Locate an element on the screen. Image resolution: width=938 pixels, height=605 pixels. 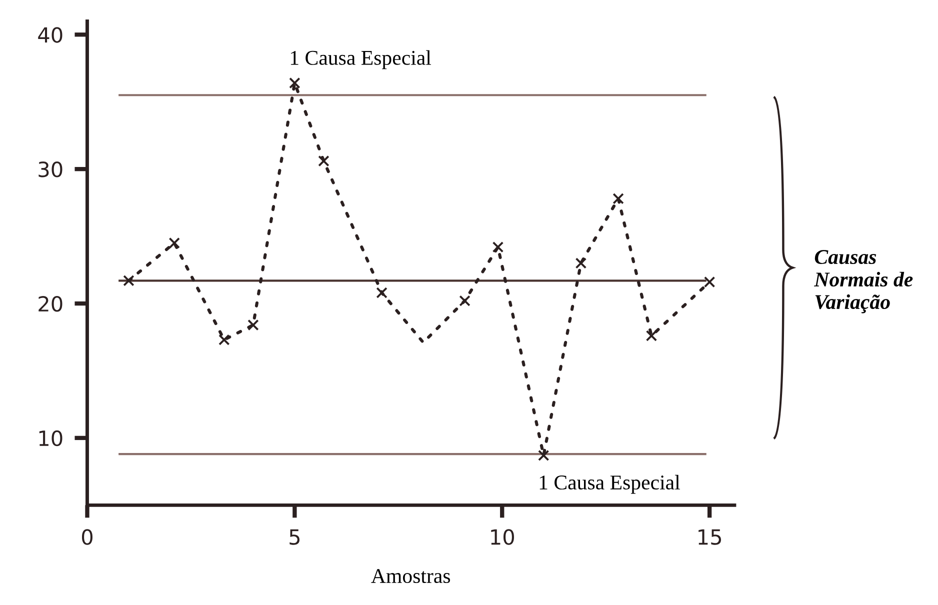
y-tick-label: 40 is located at coordinates (50, 35).